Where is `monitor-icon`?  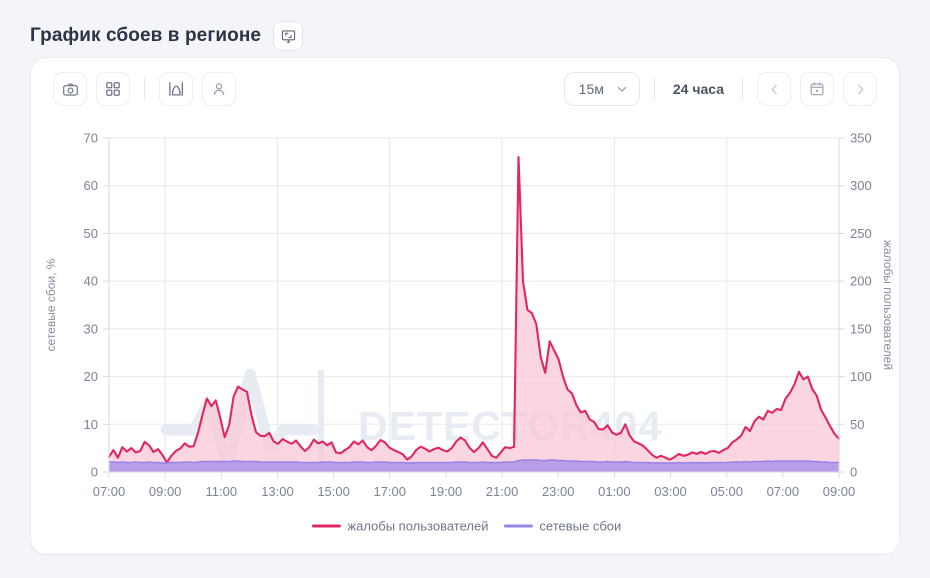
monitor-icon is located at coordinates (288, 36).